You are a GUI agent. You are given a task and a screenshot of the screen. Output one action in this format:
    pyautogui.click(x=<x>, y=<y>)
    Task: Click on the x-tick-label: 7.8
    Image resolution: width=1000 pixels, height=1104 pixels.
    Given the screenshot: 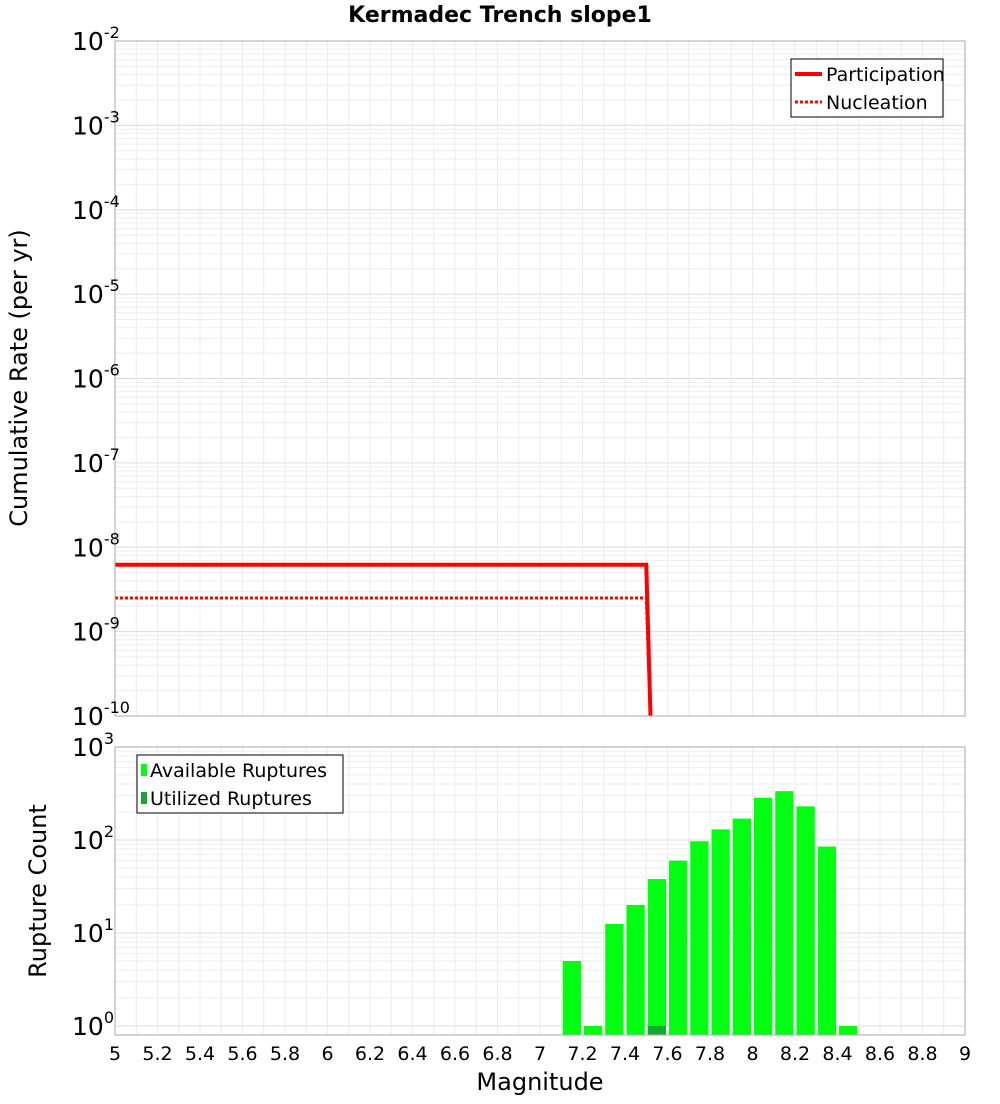 What is the action you would take?
    pyautogui.click(x=710, y=1054)
    